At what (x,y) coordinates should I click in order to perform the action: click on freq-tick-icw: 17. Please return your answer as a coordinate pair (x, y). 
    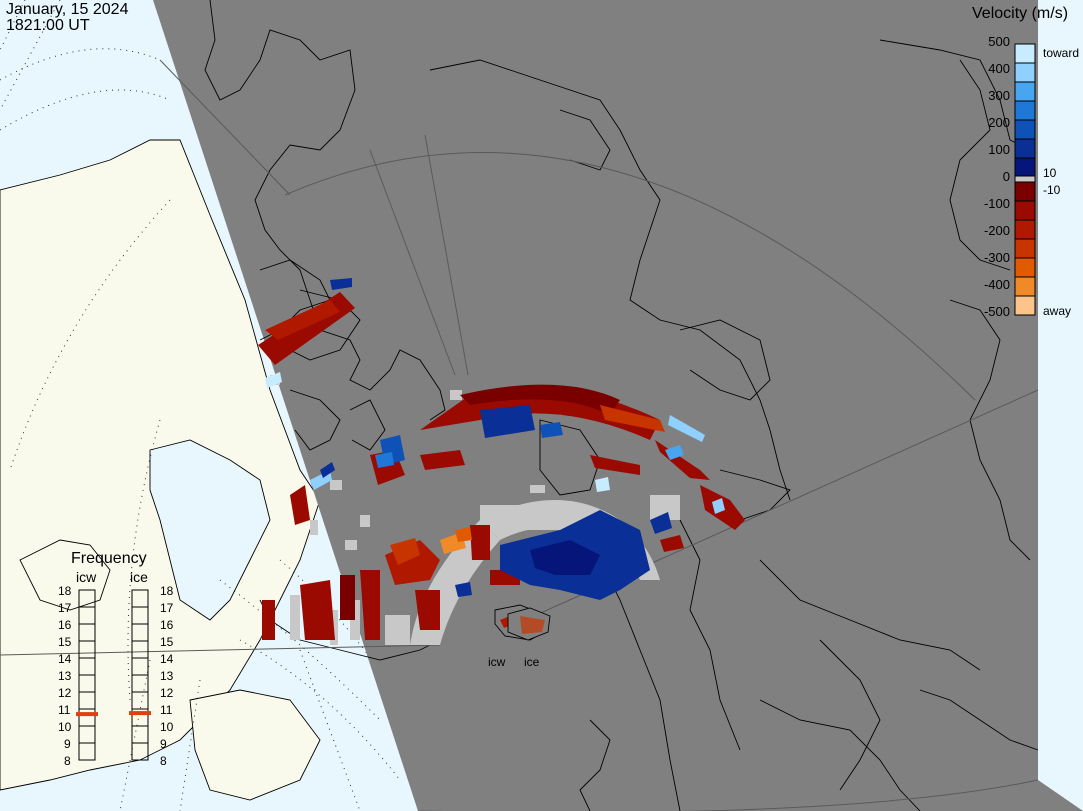
    Looking at the image, I should click on (65, 608).